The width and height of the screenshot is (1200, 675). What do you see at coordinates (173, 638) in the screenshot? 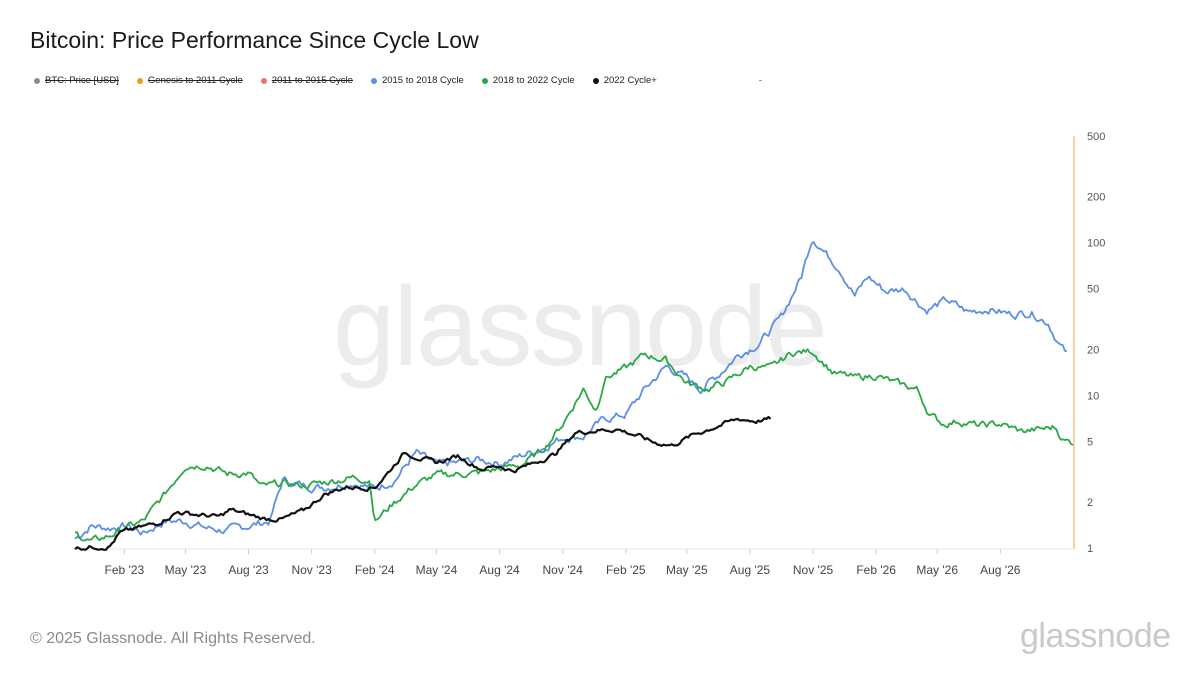
I see `copyright-text: © 2025 Glassnode. All Rights Reserved.` at bounding box center [173, 638].